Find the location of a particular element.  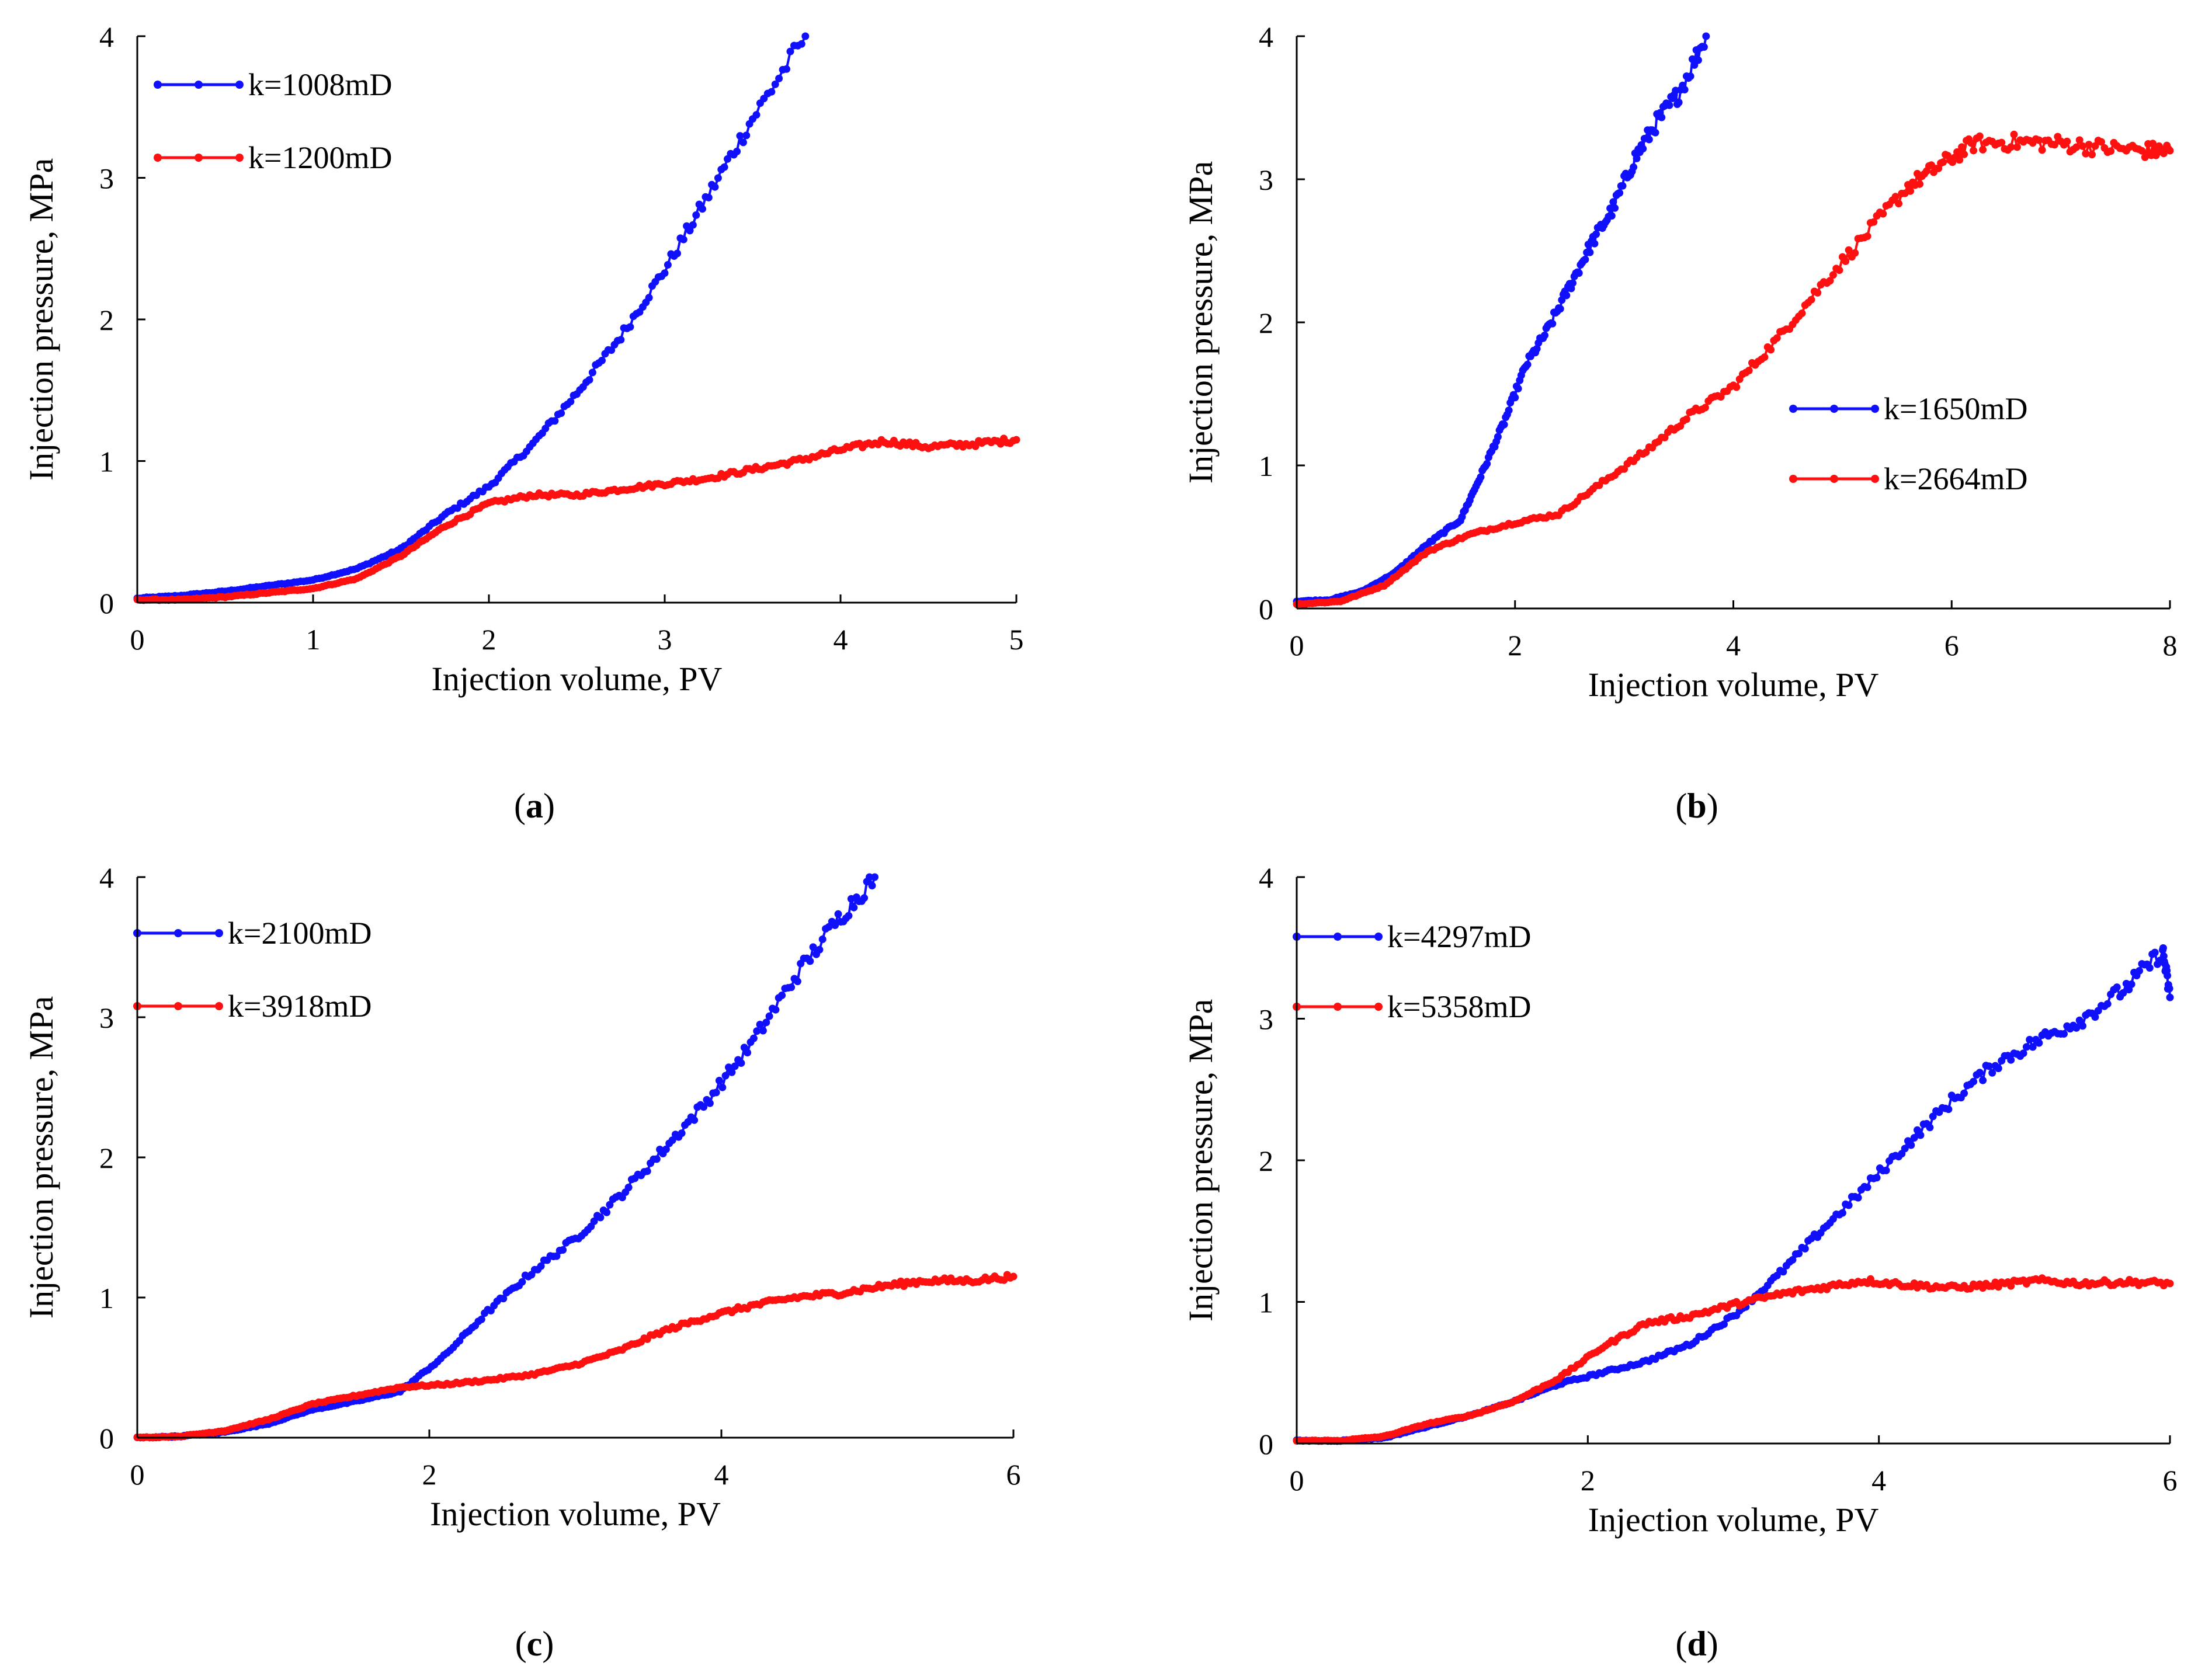

x-tick-label: 8 is located at coordinates (2170, 645).